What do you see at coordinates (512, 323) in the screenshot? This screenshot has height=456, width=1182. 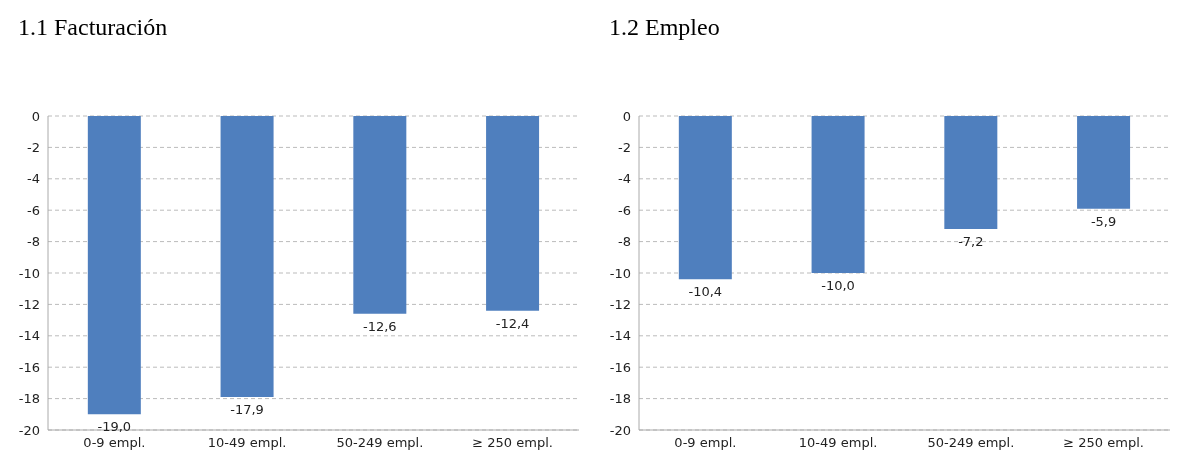 I see `data-label: -12,4` at bounding box center [512, 323].